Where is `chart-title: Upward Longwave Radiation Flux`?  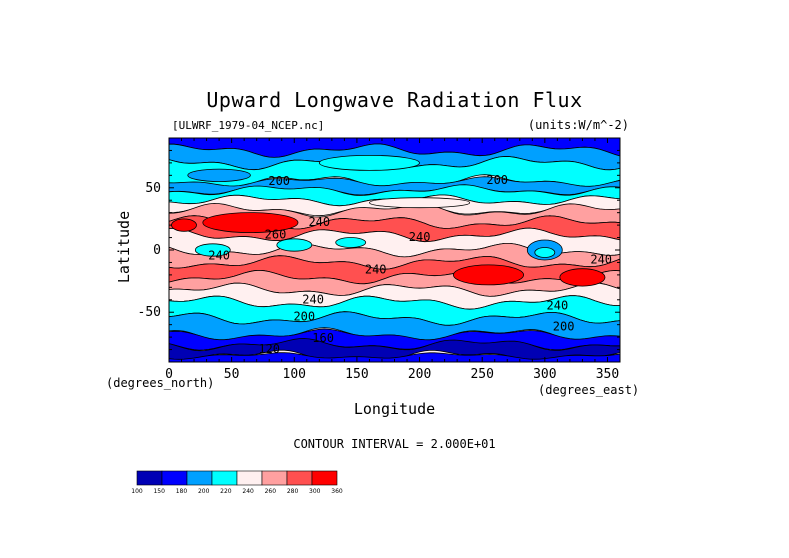 chart-title: Upward Longwave Radiation Flux is located at coordinates (394, 100).